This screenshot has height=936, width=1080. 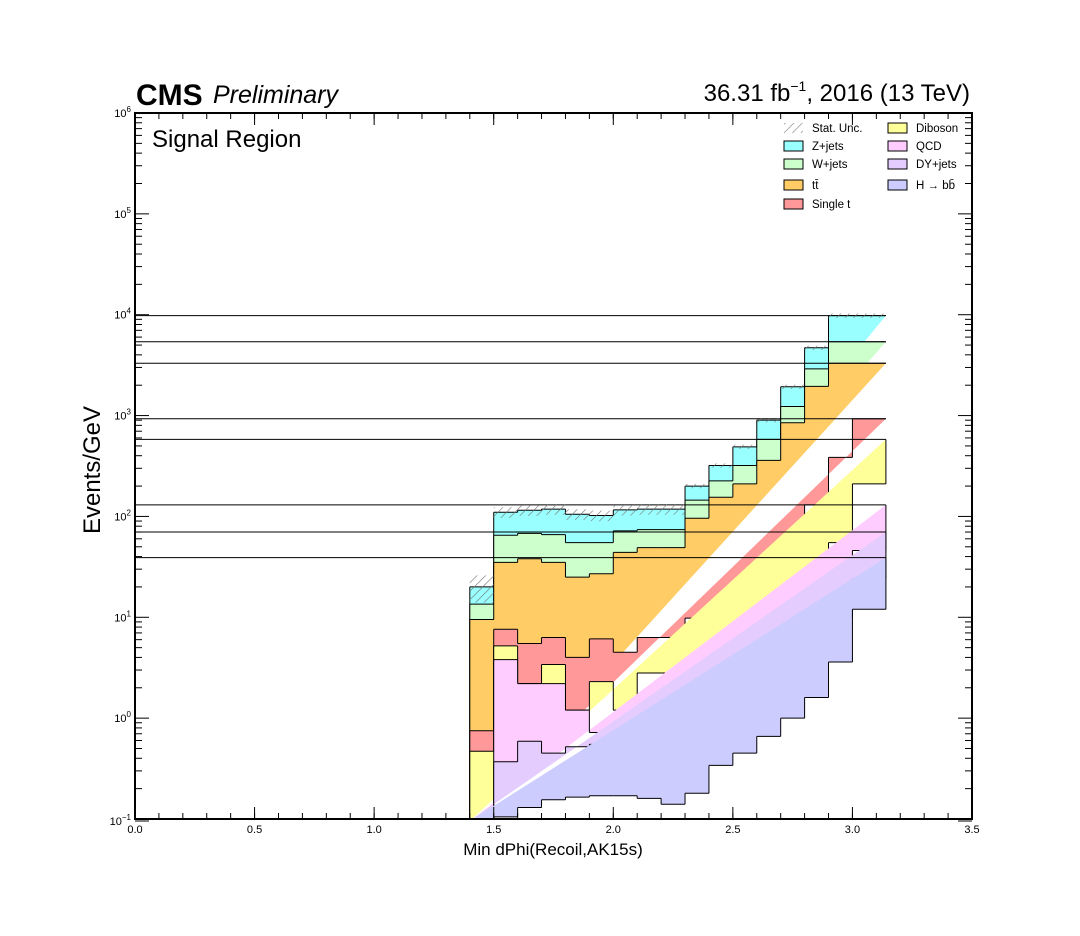 What do you see at coordinates (122, 314) in the screenshot?
I see `y-tick-label: 10⁴` at bounding box center [122, 314].